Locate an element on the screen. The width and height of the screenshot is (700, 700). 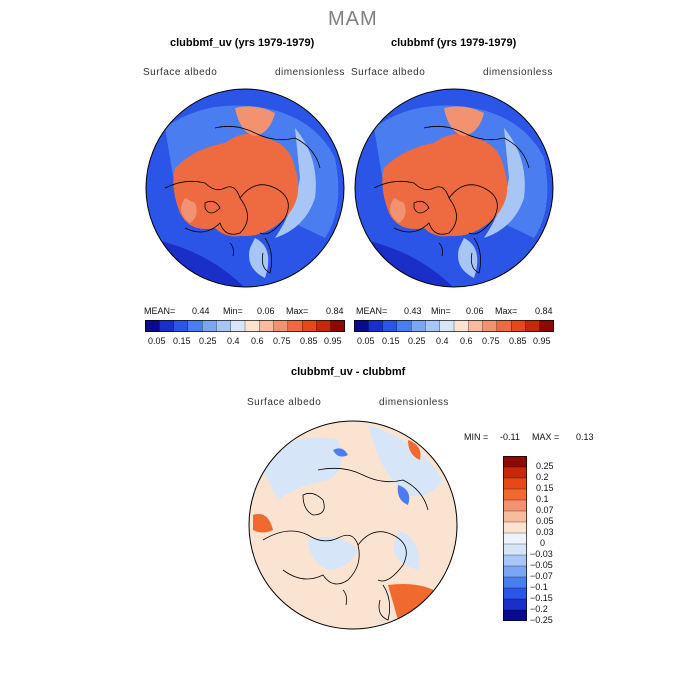
panel3-variable: Surface albedo is located at coordinates (284, 402).